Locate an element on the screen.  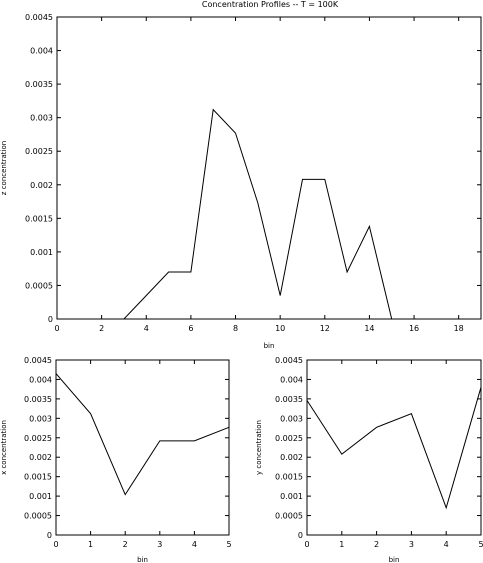
x-tick-label-z: 0 is located at coordinates (56, 328).